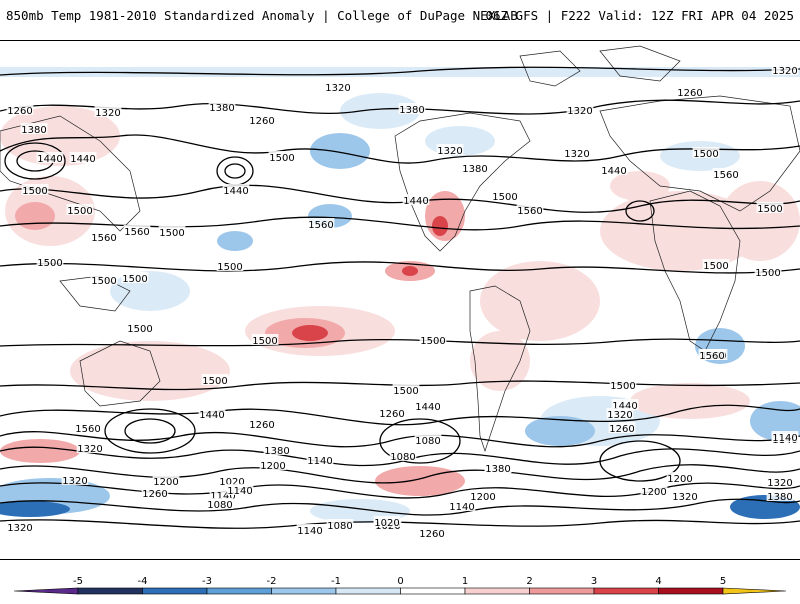 The height and width of the screenshot is (604, 800). I want to click on colorbar-tick-label: -2, so click(272, 581).